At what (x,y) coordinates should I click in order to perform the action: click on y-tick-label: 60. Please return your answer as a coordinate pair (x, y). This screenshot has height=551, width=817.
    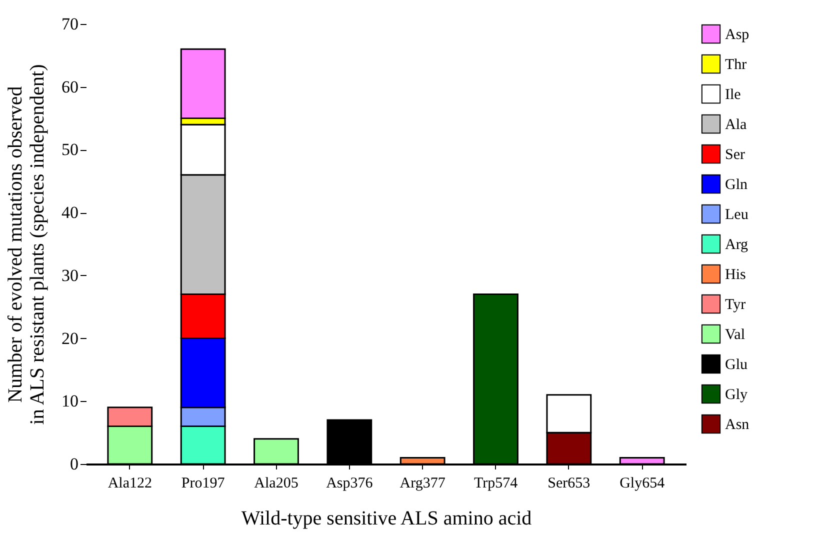
    Looking at the image, I should click on (70, 86).